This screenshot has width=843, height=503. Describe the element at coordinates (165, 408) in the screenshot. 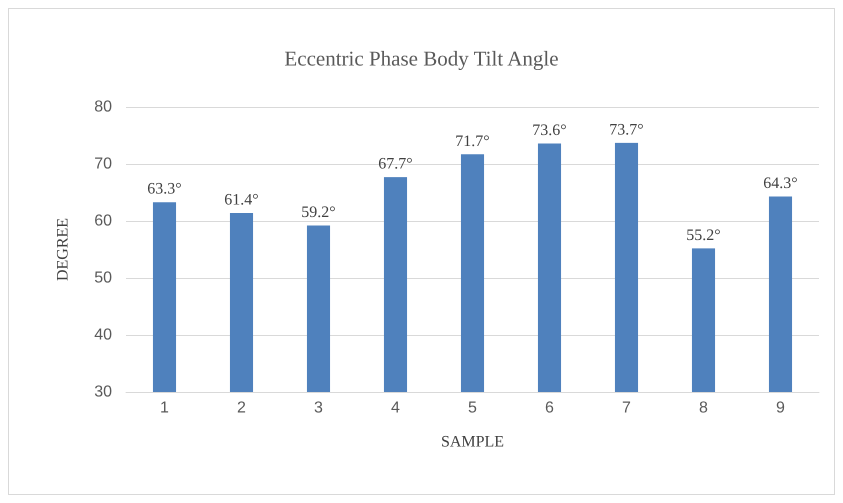

I see `x-tick-label: 1` at that location.